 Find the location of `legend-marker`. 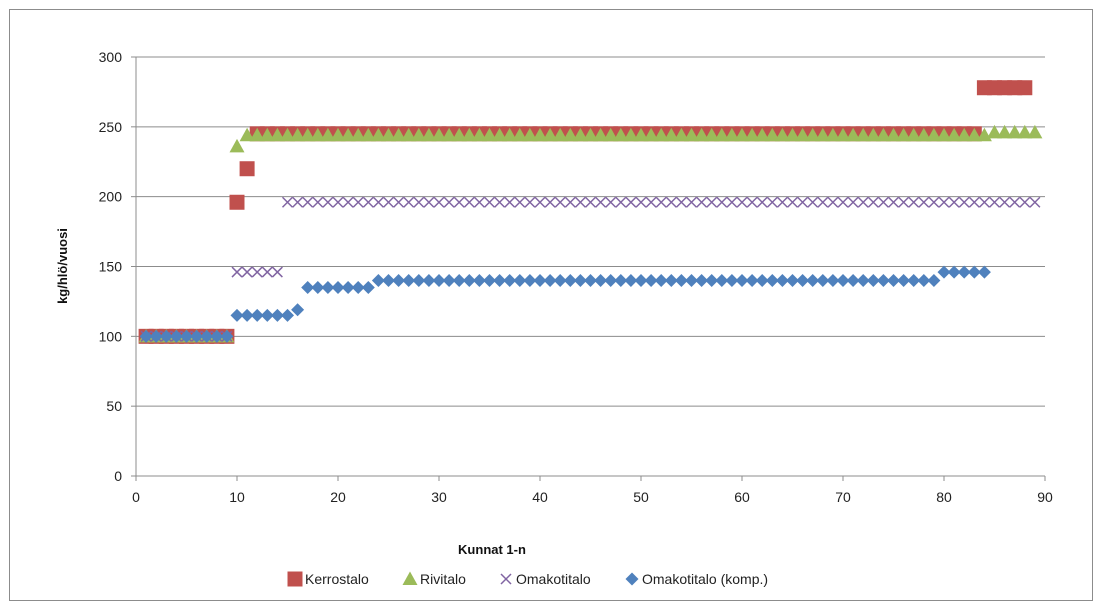

legend-marker is located at coordinates (410, 578).